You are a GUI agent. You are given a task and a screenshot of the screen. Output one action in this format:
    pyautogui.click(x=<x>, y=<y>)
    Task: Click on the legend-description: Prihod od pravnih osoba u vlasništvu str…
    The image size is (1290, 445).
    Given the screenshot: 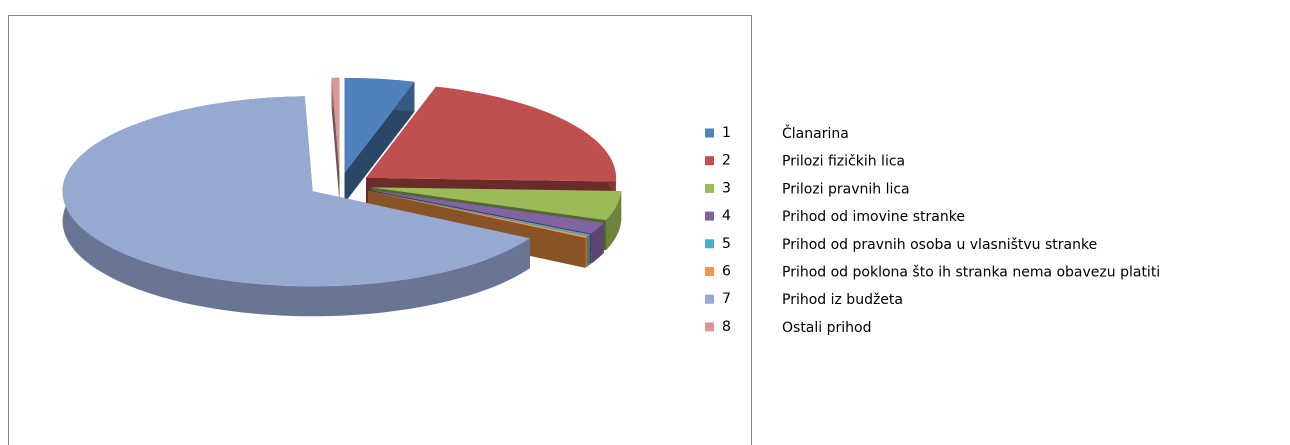 What is the action you would take?
    pyautogui.click(x=939, y=245)
    